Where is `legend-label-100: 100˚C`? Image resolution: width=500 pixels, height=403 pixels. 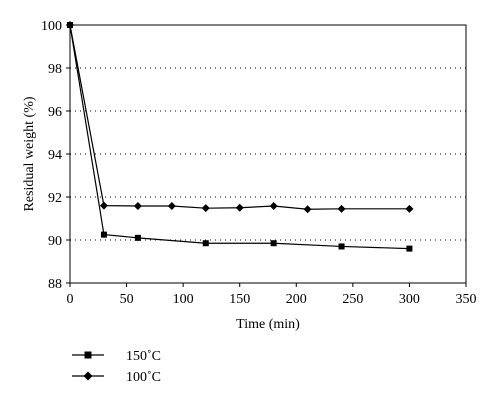 legend-label-100: 100˚C is located at coordinates (143, 377).